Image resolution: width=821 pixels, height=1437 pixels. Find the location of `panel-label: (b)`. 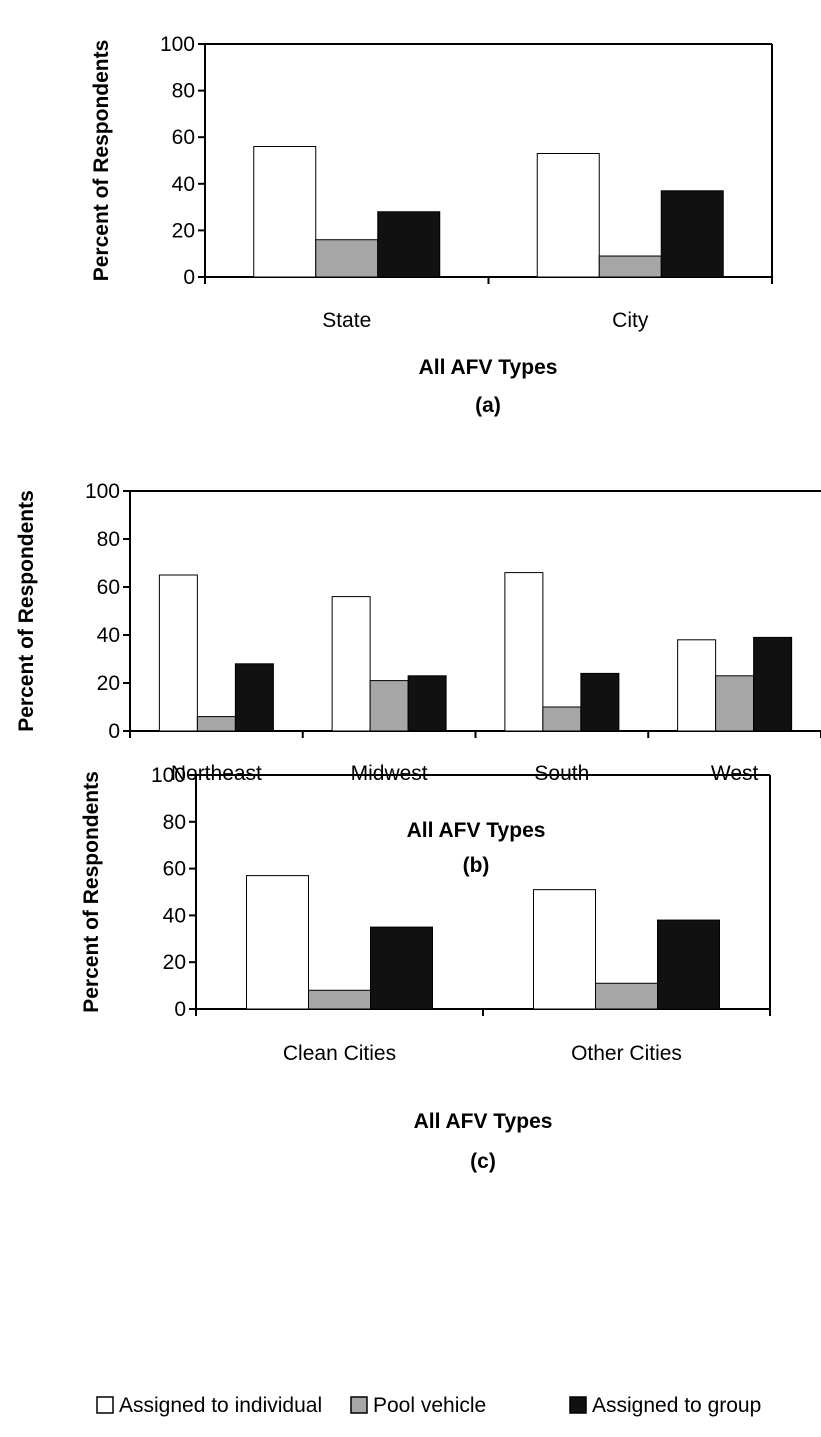

panel-label: (b) is located at coordinates (476, 865).